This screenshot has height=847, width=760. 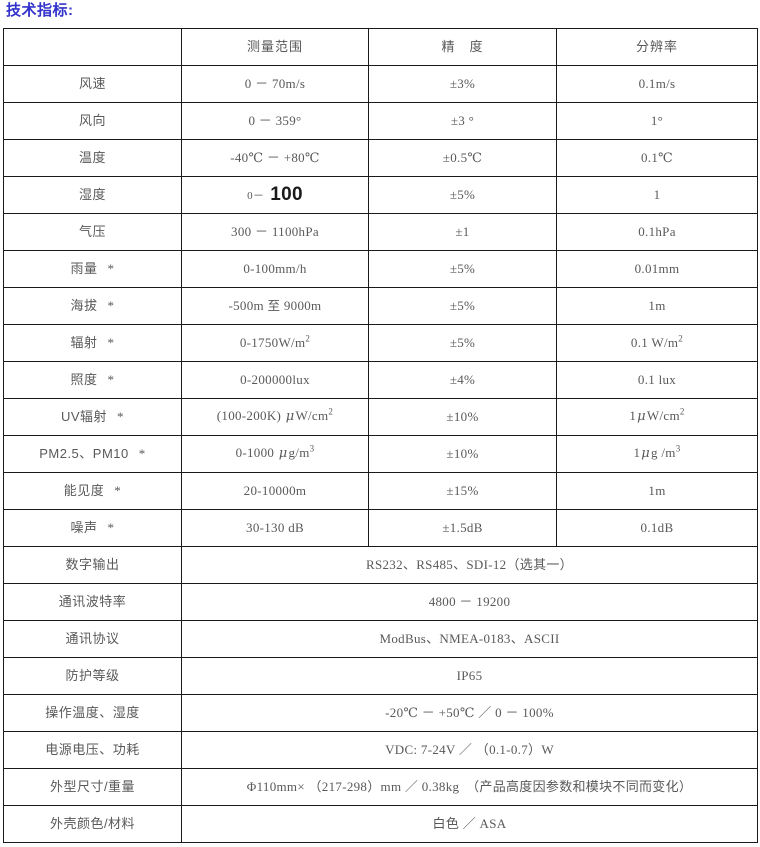 I want to click on table-row: UV辐射 * (100-200K) μW/cm2 ±10% 1μW/cm2, so click(x=380, y=417).